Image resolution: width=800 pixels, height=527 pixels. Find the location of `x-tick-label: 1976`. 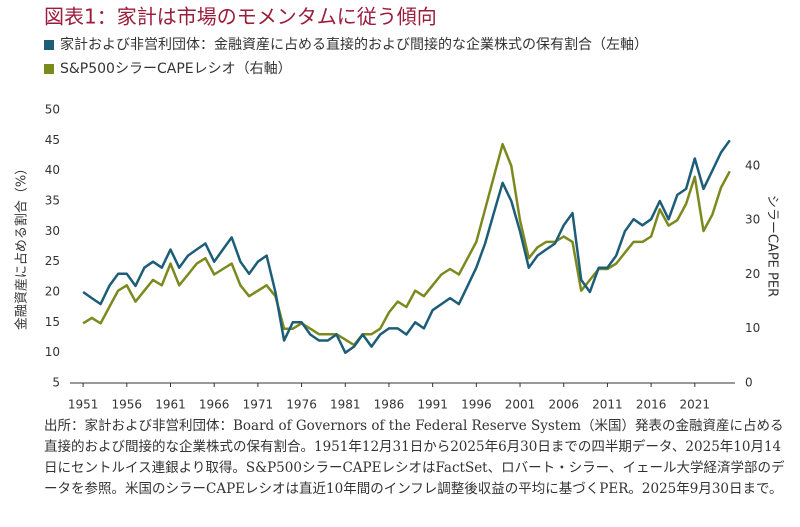

x-tick-label: 1976 is located at coordinates (301, 405).